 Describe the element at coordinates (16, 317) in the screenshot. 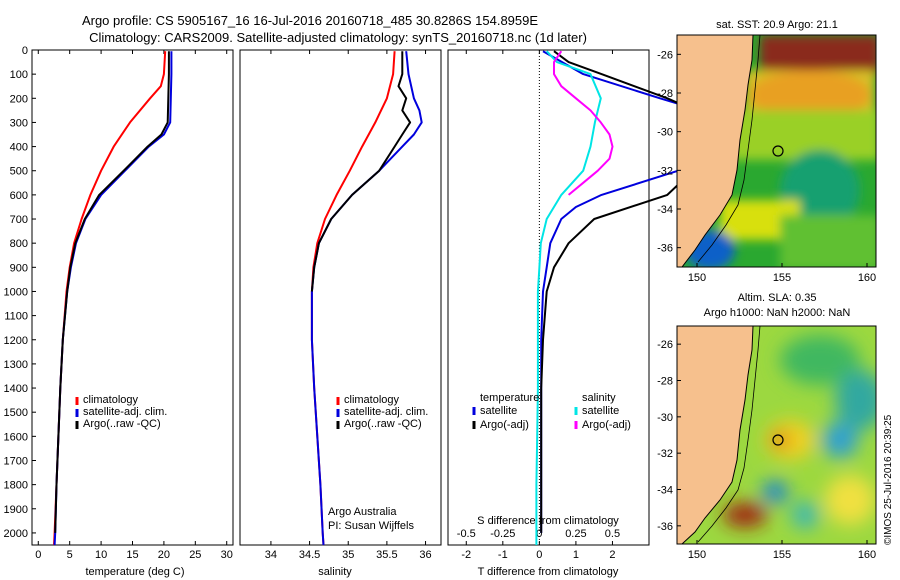

I see `y-tick-label: 1100` at that location.